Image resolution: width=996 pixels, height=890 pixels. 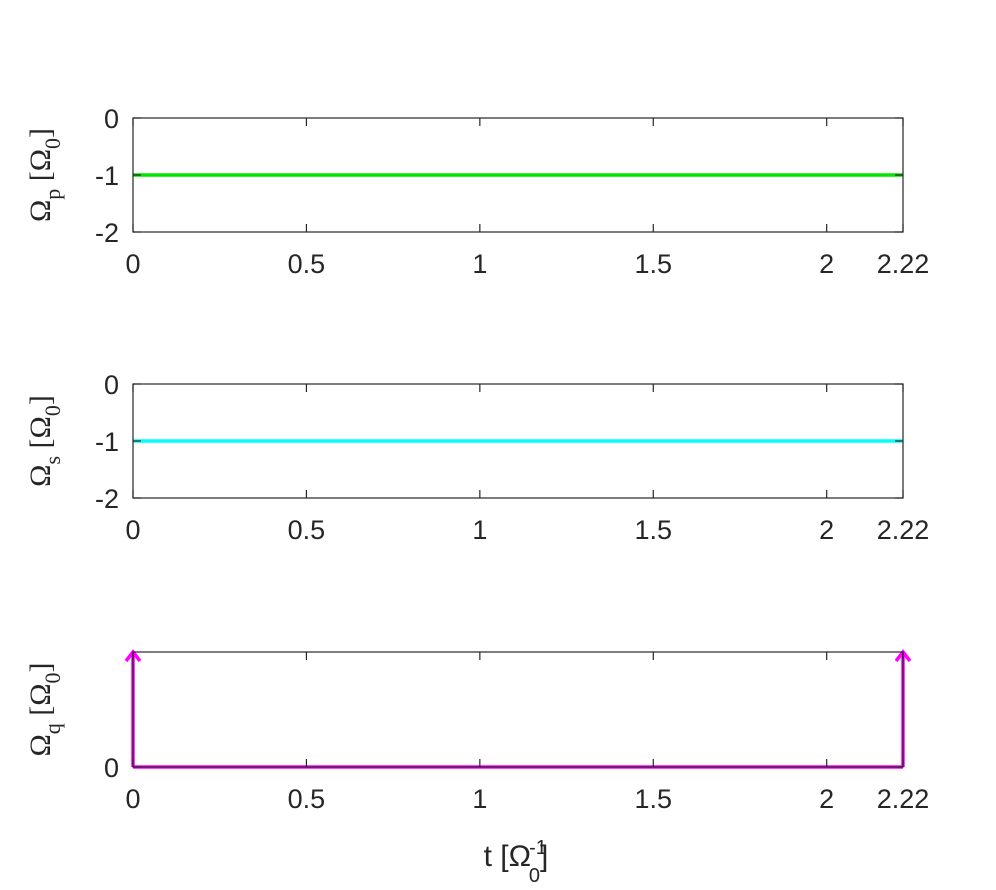 What do you see at coordinates (52, 194) in the screenshot?
I see `y-axis-label-part-2: p` at bounding box center [52, 194].